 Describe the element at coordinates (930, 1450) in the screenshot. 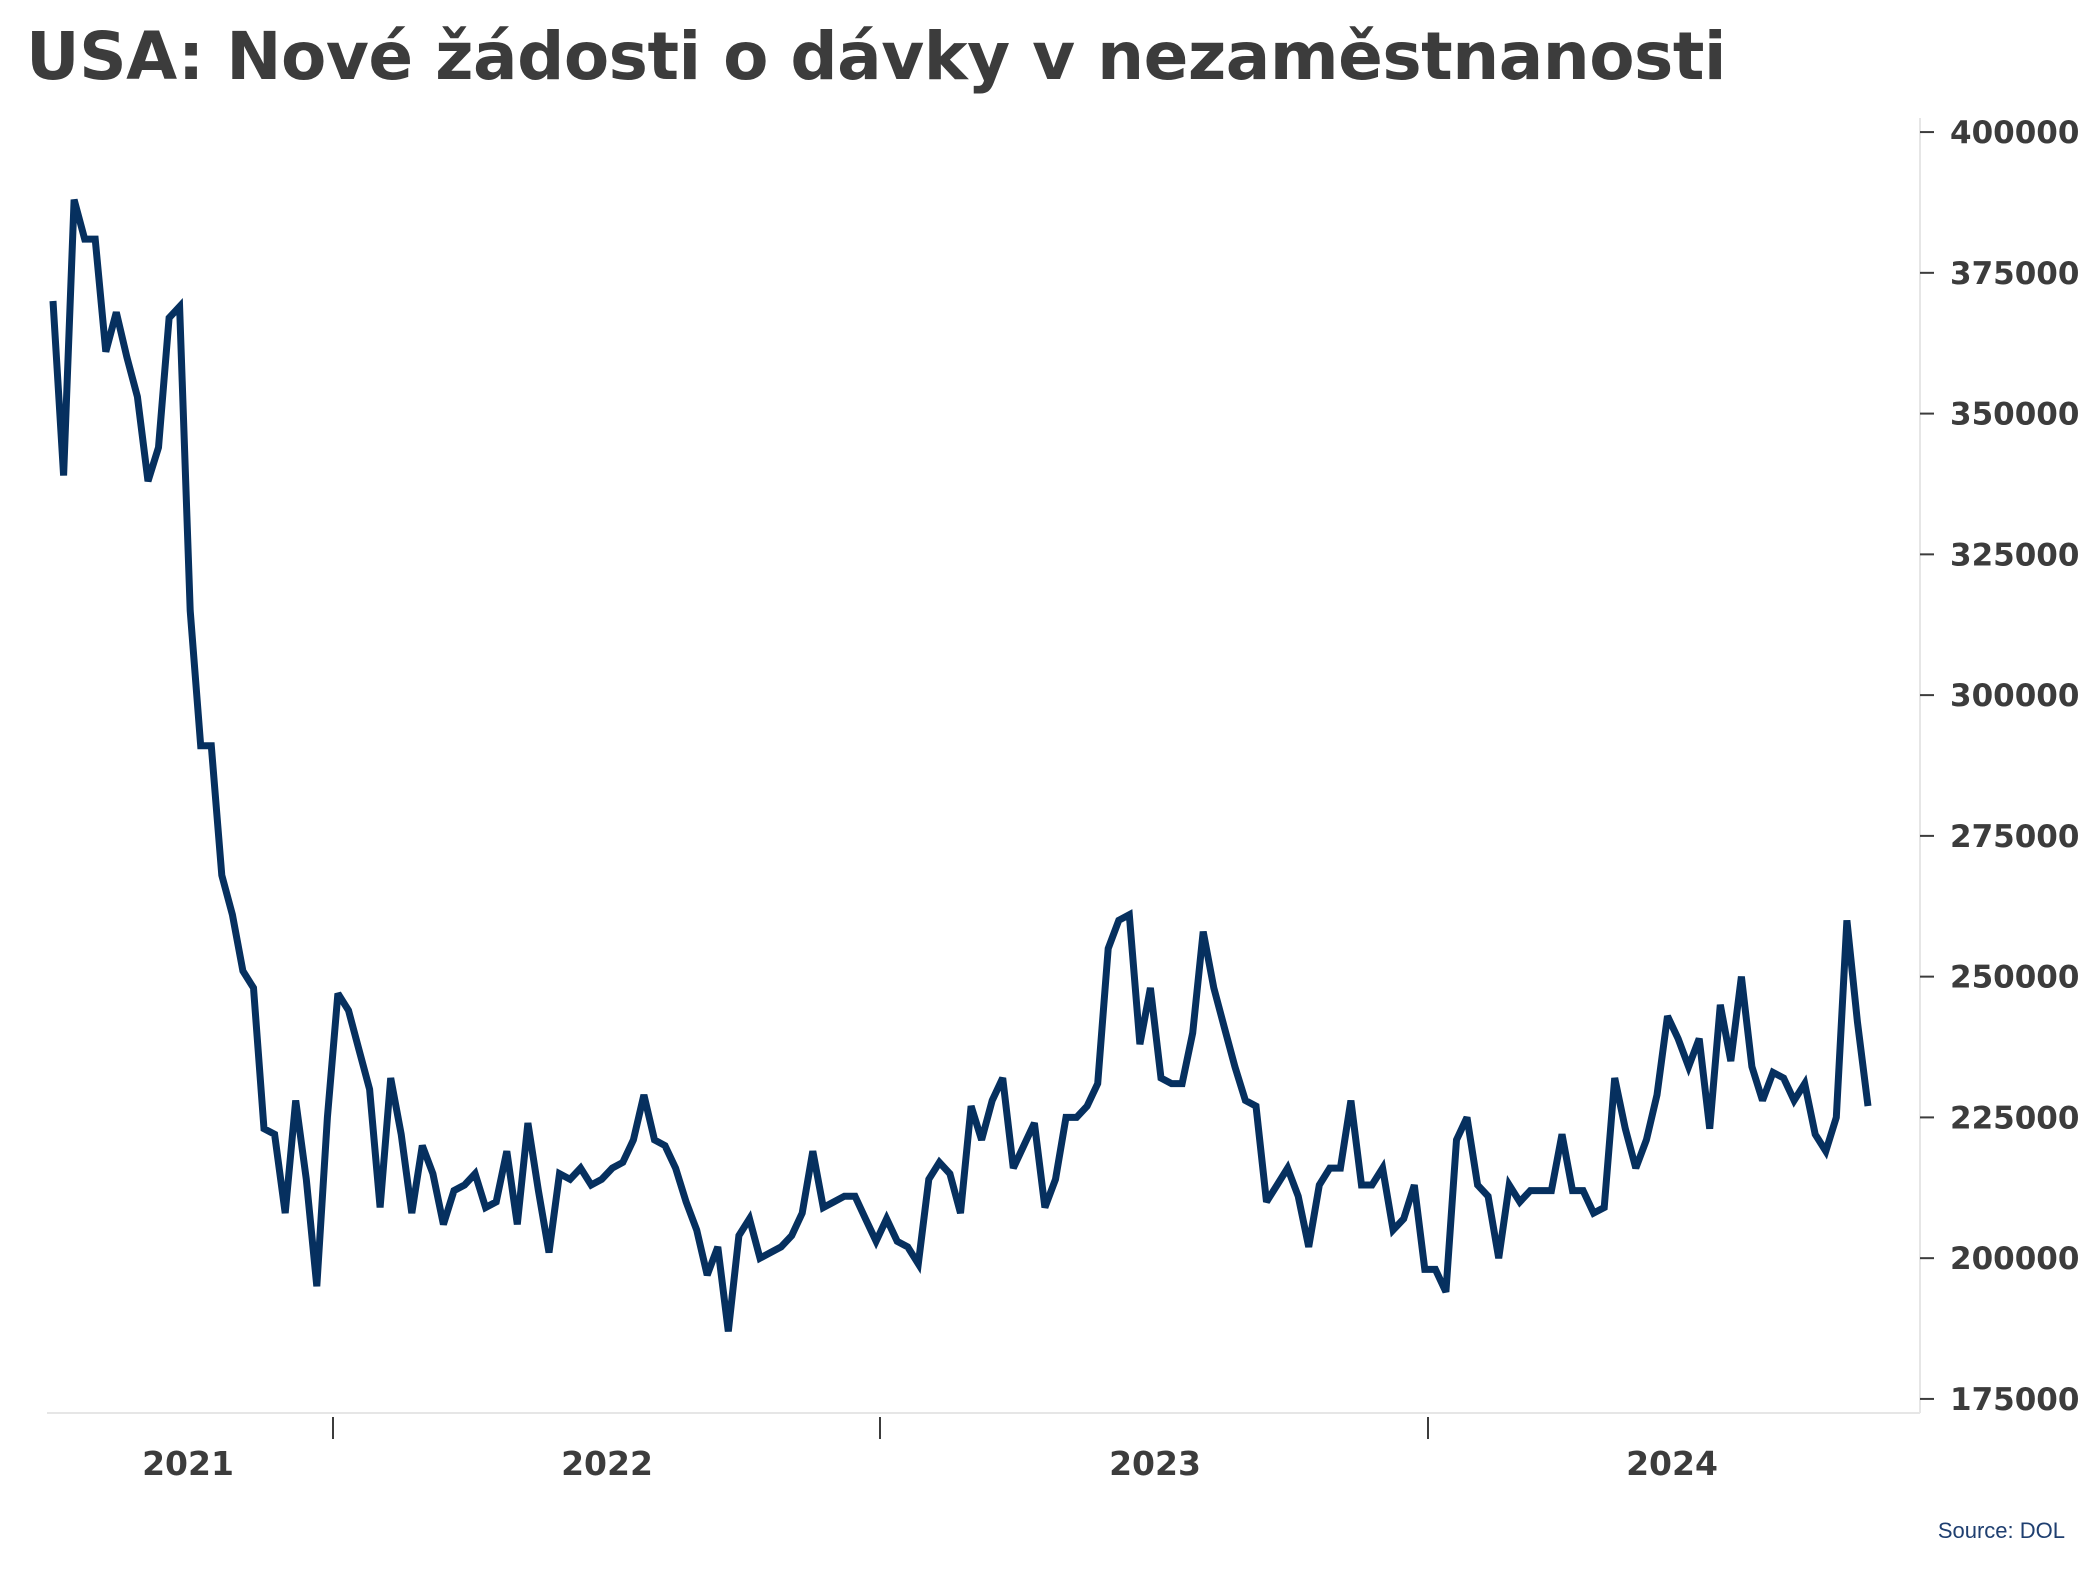

I see `x-axis: 2021 2022 2023 2024` at that location.